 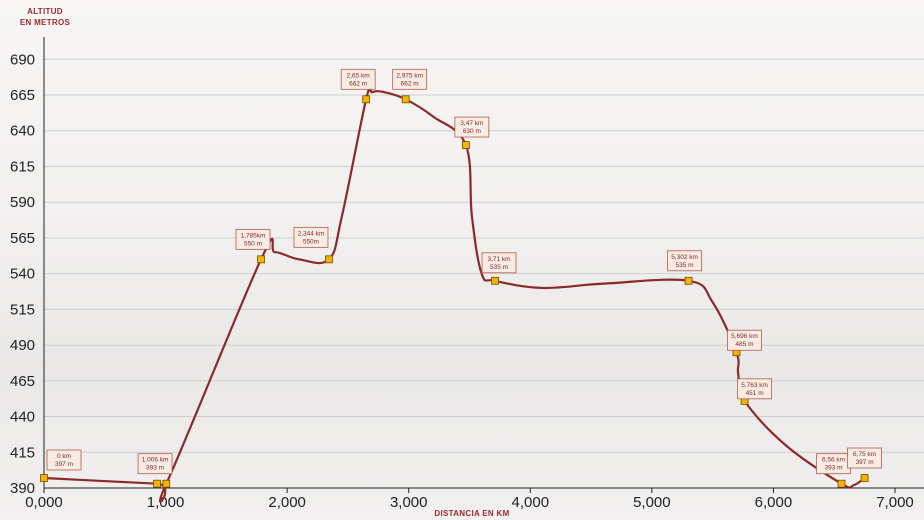 What do you see at coordinates (253, 235) in the screenshot?
I see `waypoint-label-distance: 1,785km` at bounding box center [253, 235].